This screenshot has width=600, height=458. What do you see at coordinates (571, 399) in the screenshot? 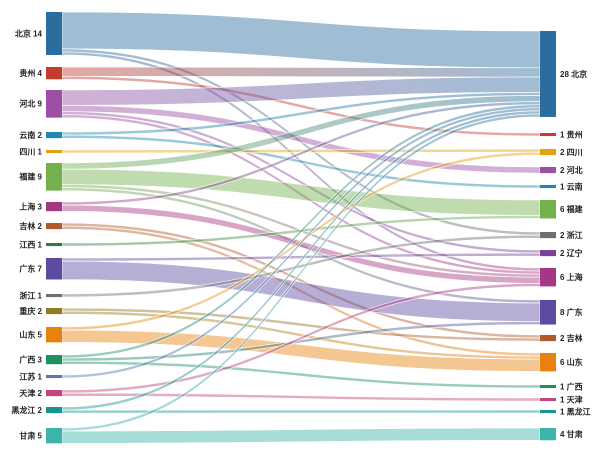
I see `node-label-right-天津: 1 天津` at bounding box center [571, 399].